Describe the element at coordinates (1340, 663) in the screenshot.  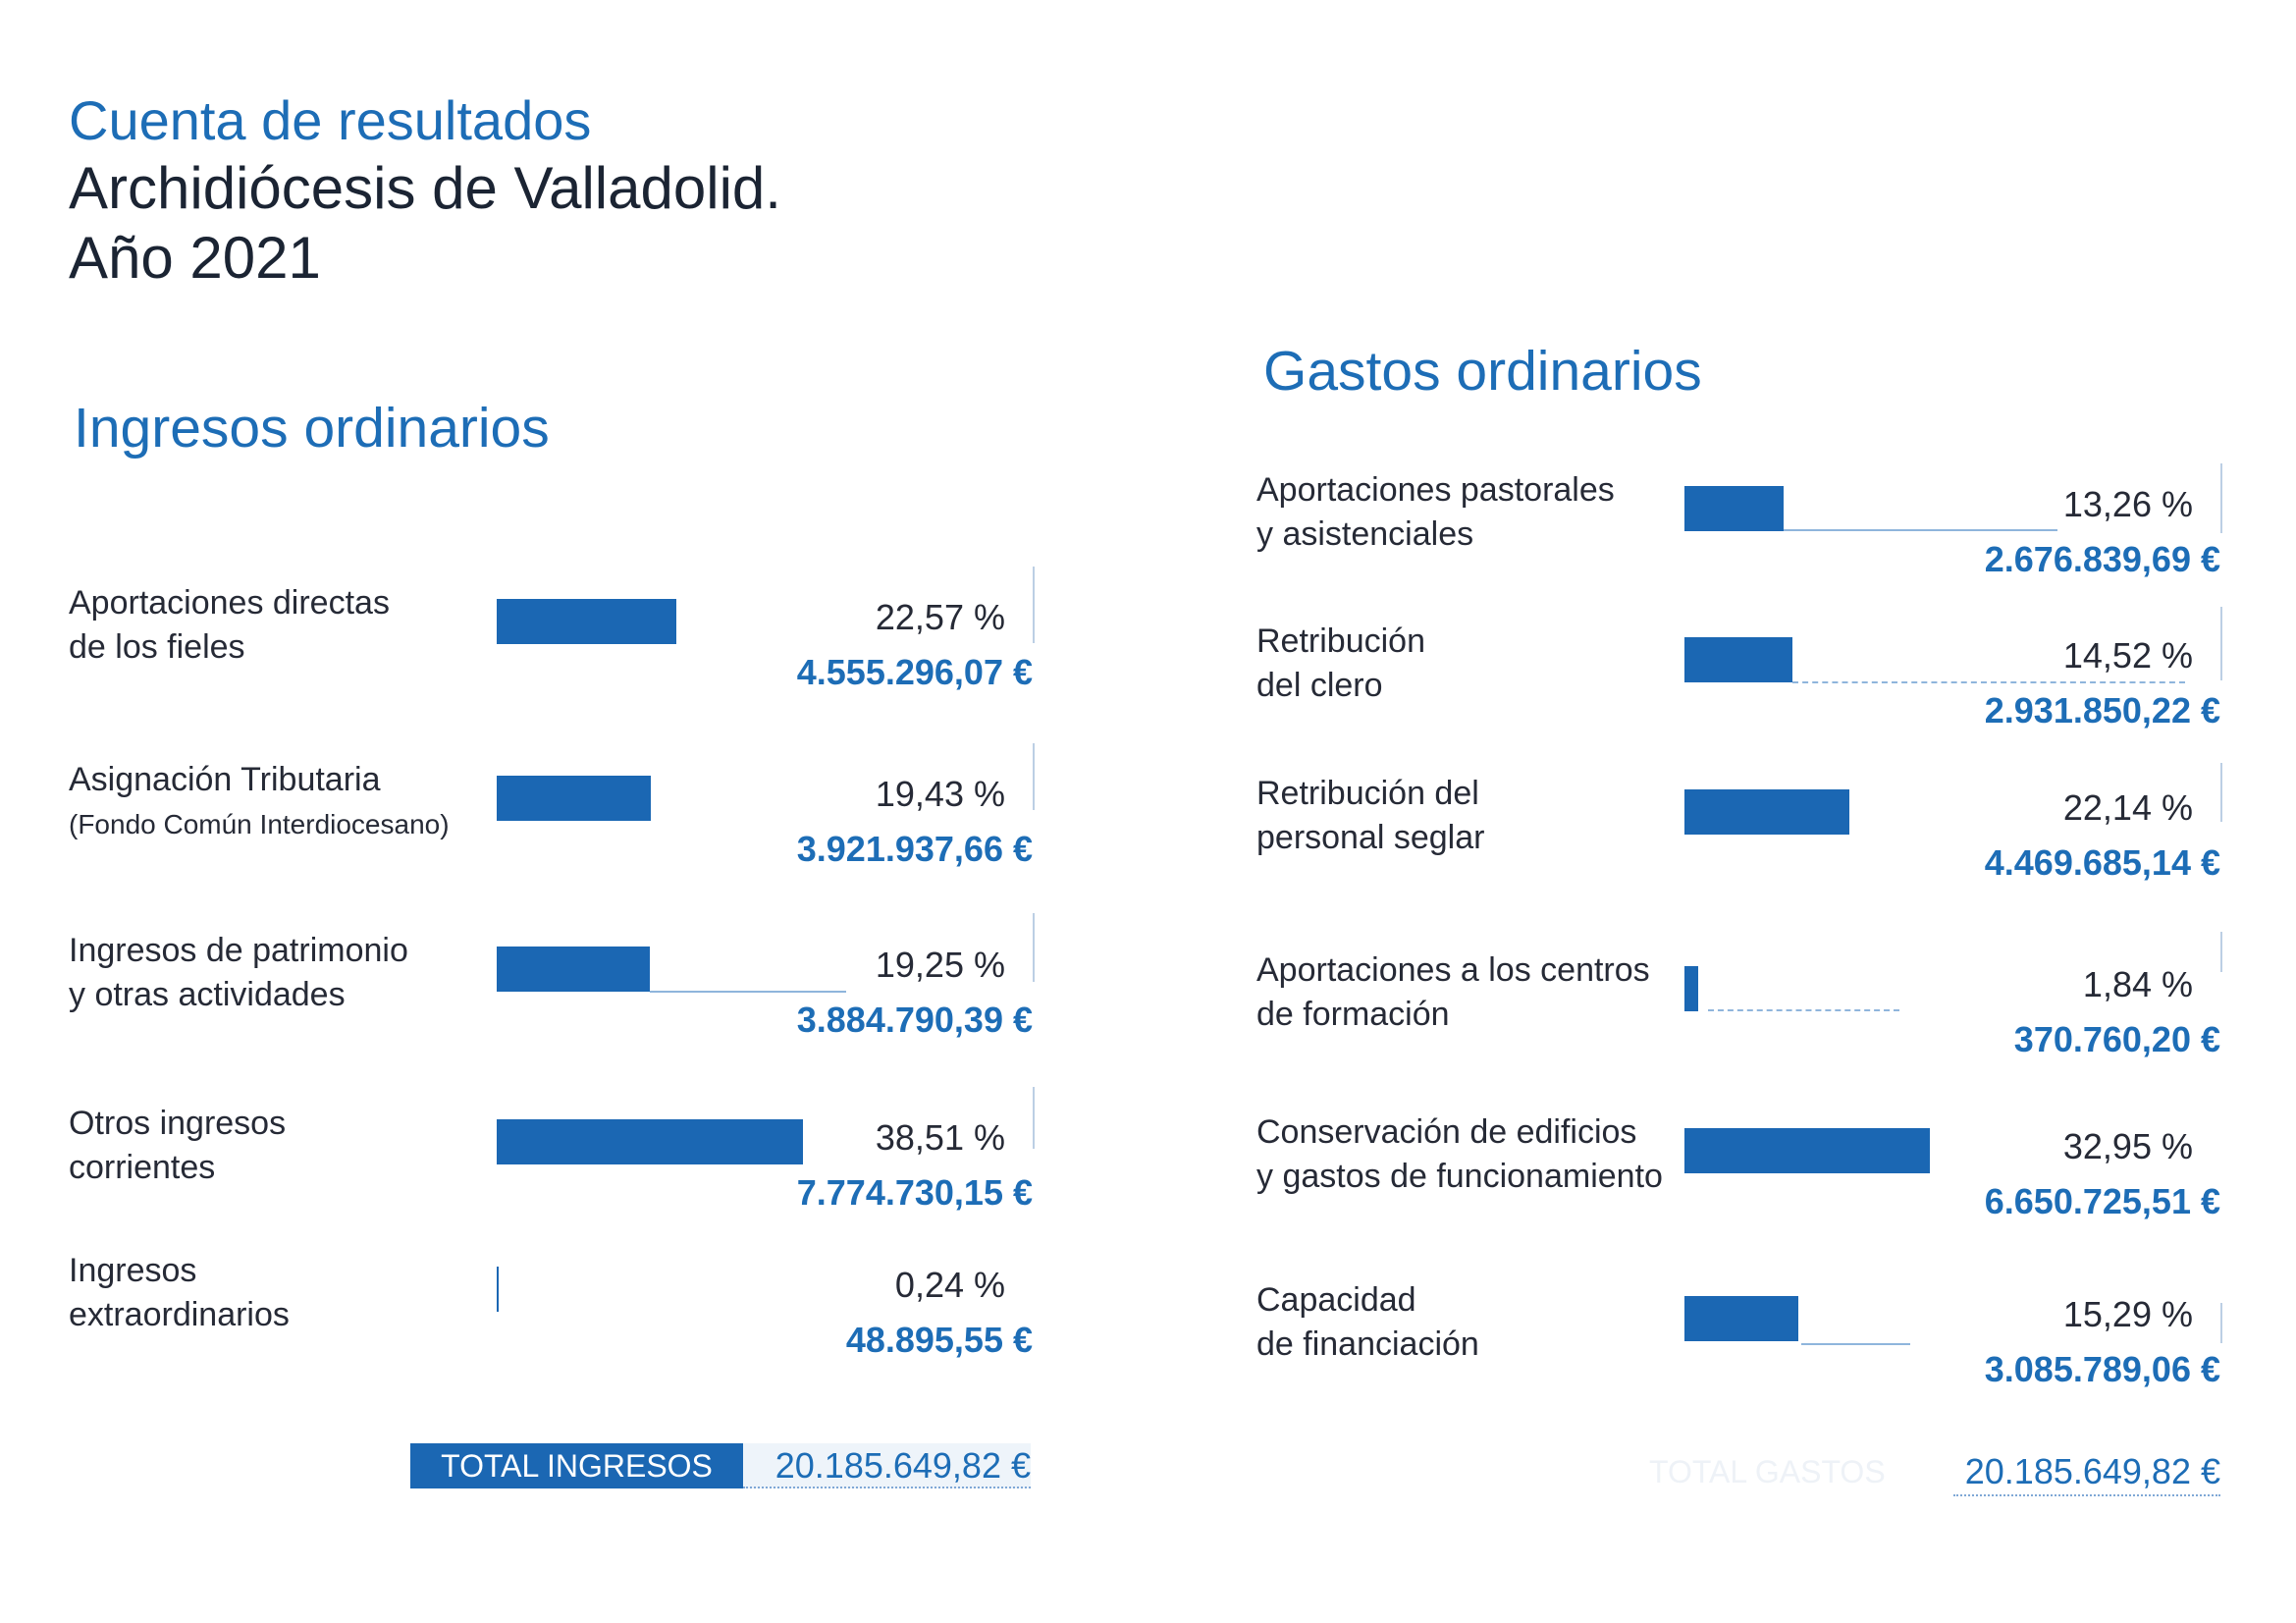
I see `category-label: Retribución del clero` at that location.